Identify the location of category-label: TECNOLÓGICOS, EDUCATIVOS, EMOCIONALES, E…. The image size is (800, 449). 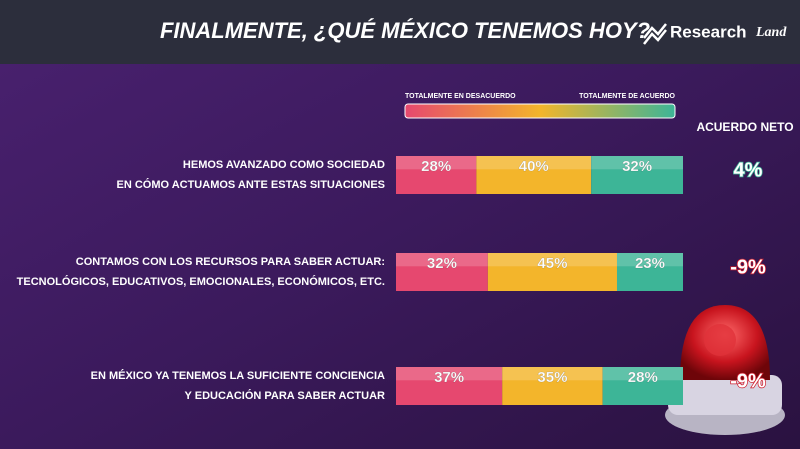
(201, 281).